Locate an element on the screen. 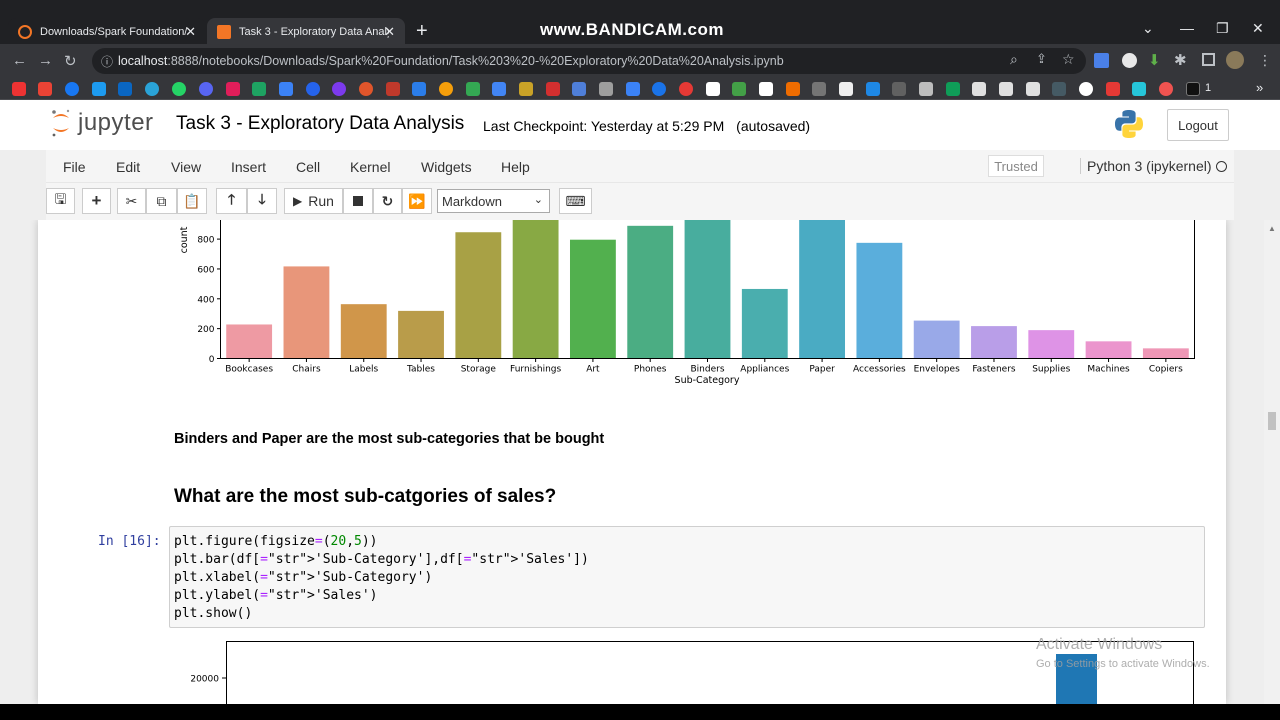 The width and height of the screenshot is (1280, 720). insert-cell-button: + is located at coordinates (96, 201).